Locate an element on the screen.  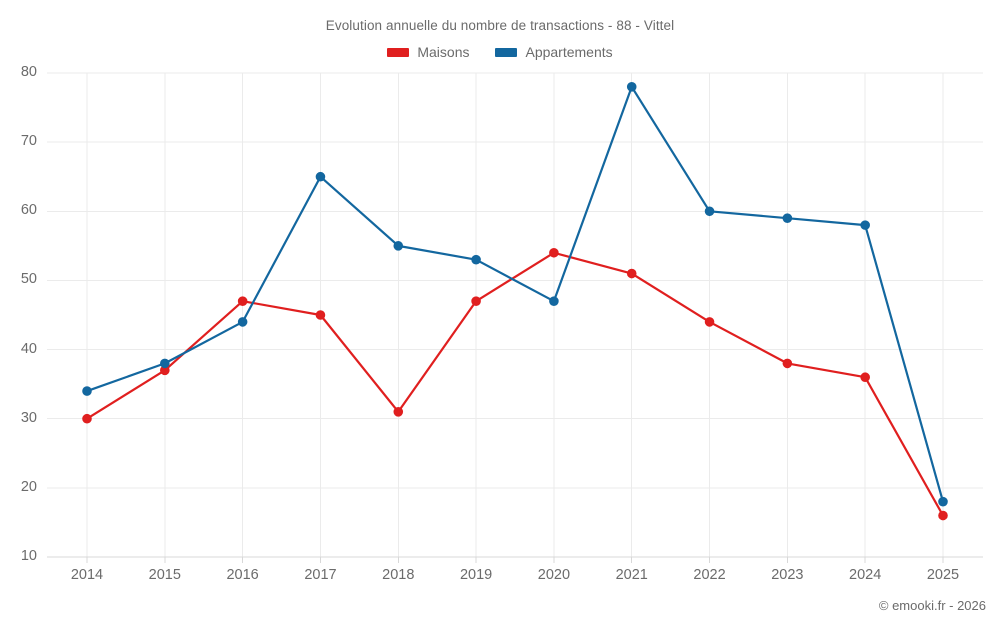
legend-item-appartements: Appartements is located at coordinates (554, 52).